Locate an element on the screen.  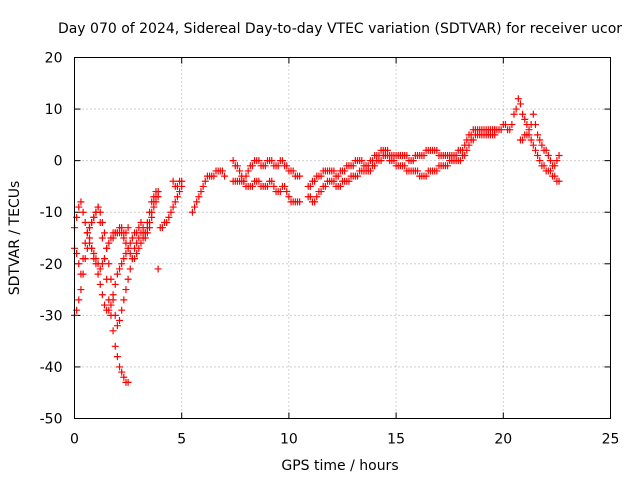
y-tick-label: -20 is located at coordinates (51, 265).